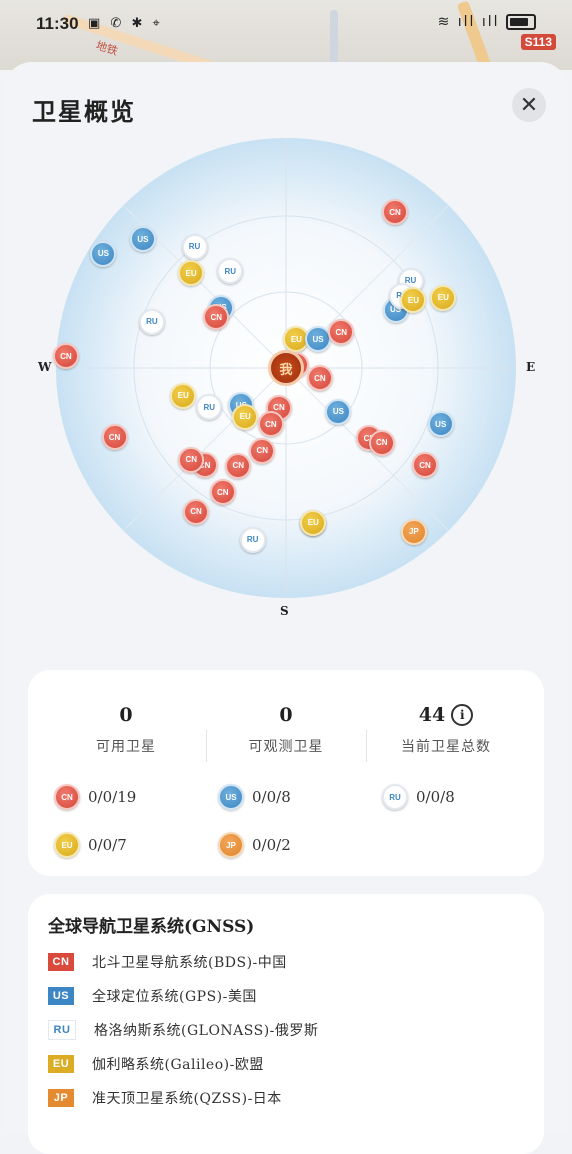  What do you see at coordinates (271, 845) in the screenshot?
I see `system-count-value: 0/0/2` at bounding box center [271, 845].